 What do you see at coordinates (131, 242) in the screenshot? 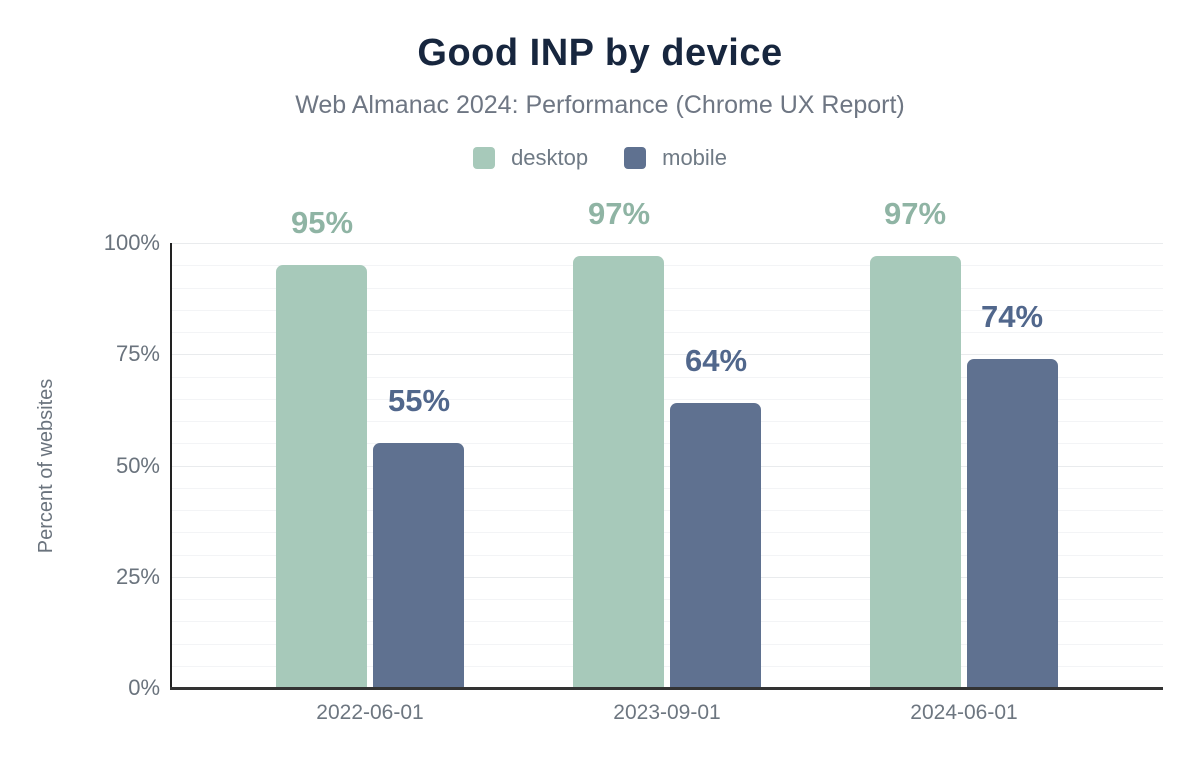
I see `y-tick-label: 100%` at bounding box center [131, 242].